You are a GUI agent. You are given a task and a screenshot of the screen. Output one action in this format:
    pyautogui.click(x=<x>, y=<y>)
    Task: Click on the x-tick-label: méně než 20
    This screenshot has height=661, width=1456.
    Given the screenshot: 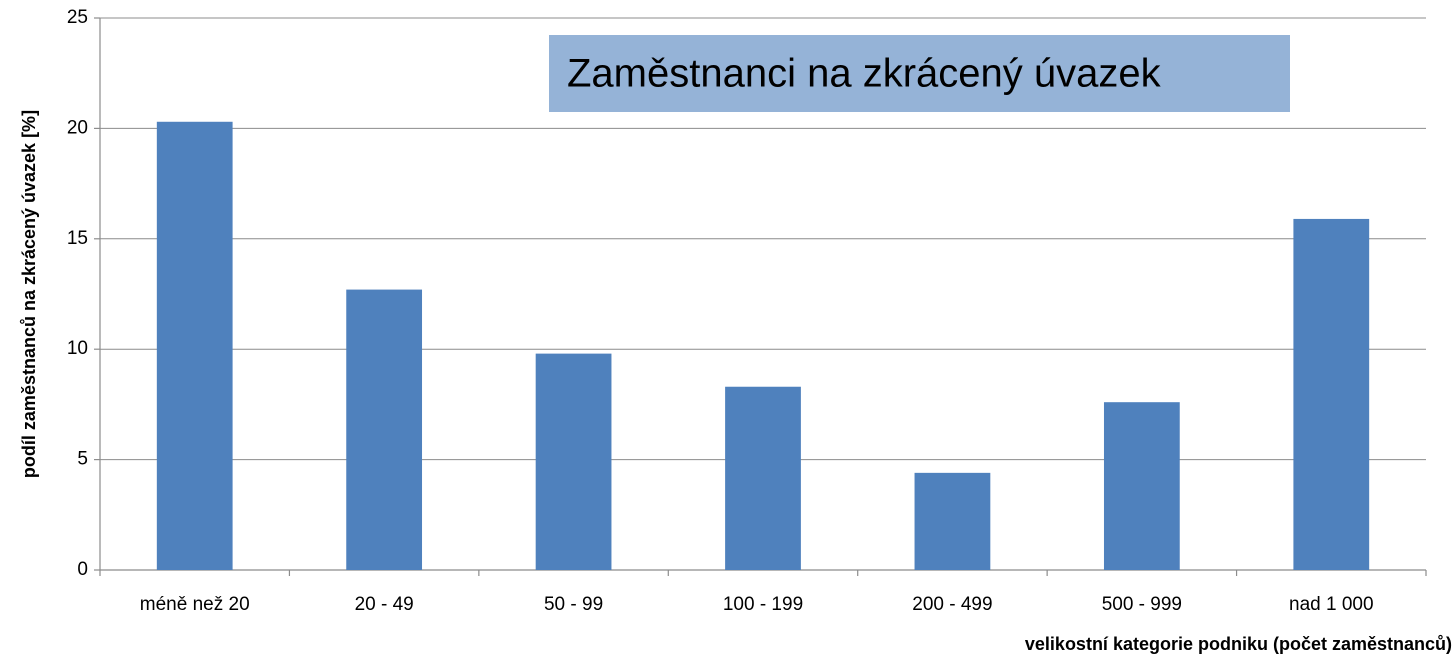 What is the action you would take?
    pyautogui.click(x=195, y=604)
    